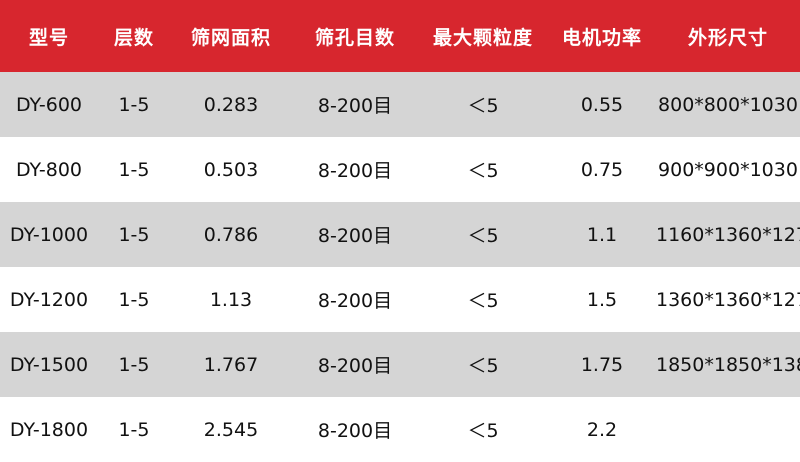 The width and height of the screenshot is (800, 462). I want to click on cell-dimensions: 900*900*1030, so click(728, 169).